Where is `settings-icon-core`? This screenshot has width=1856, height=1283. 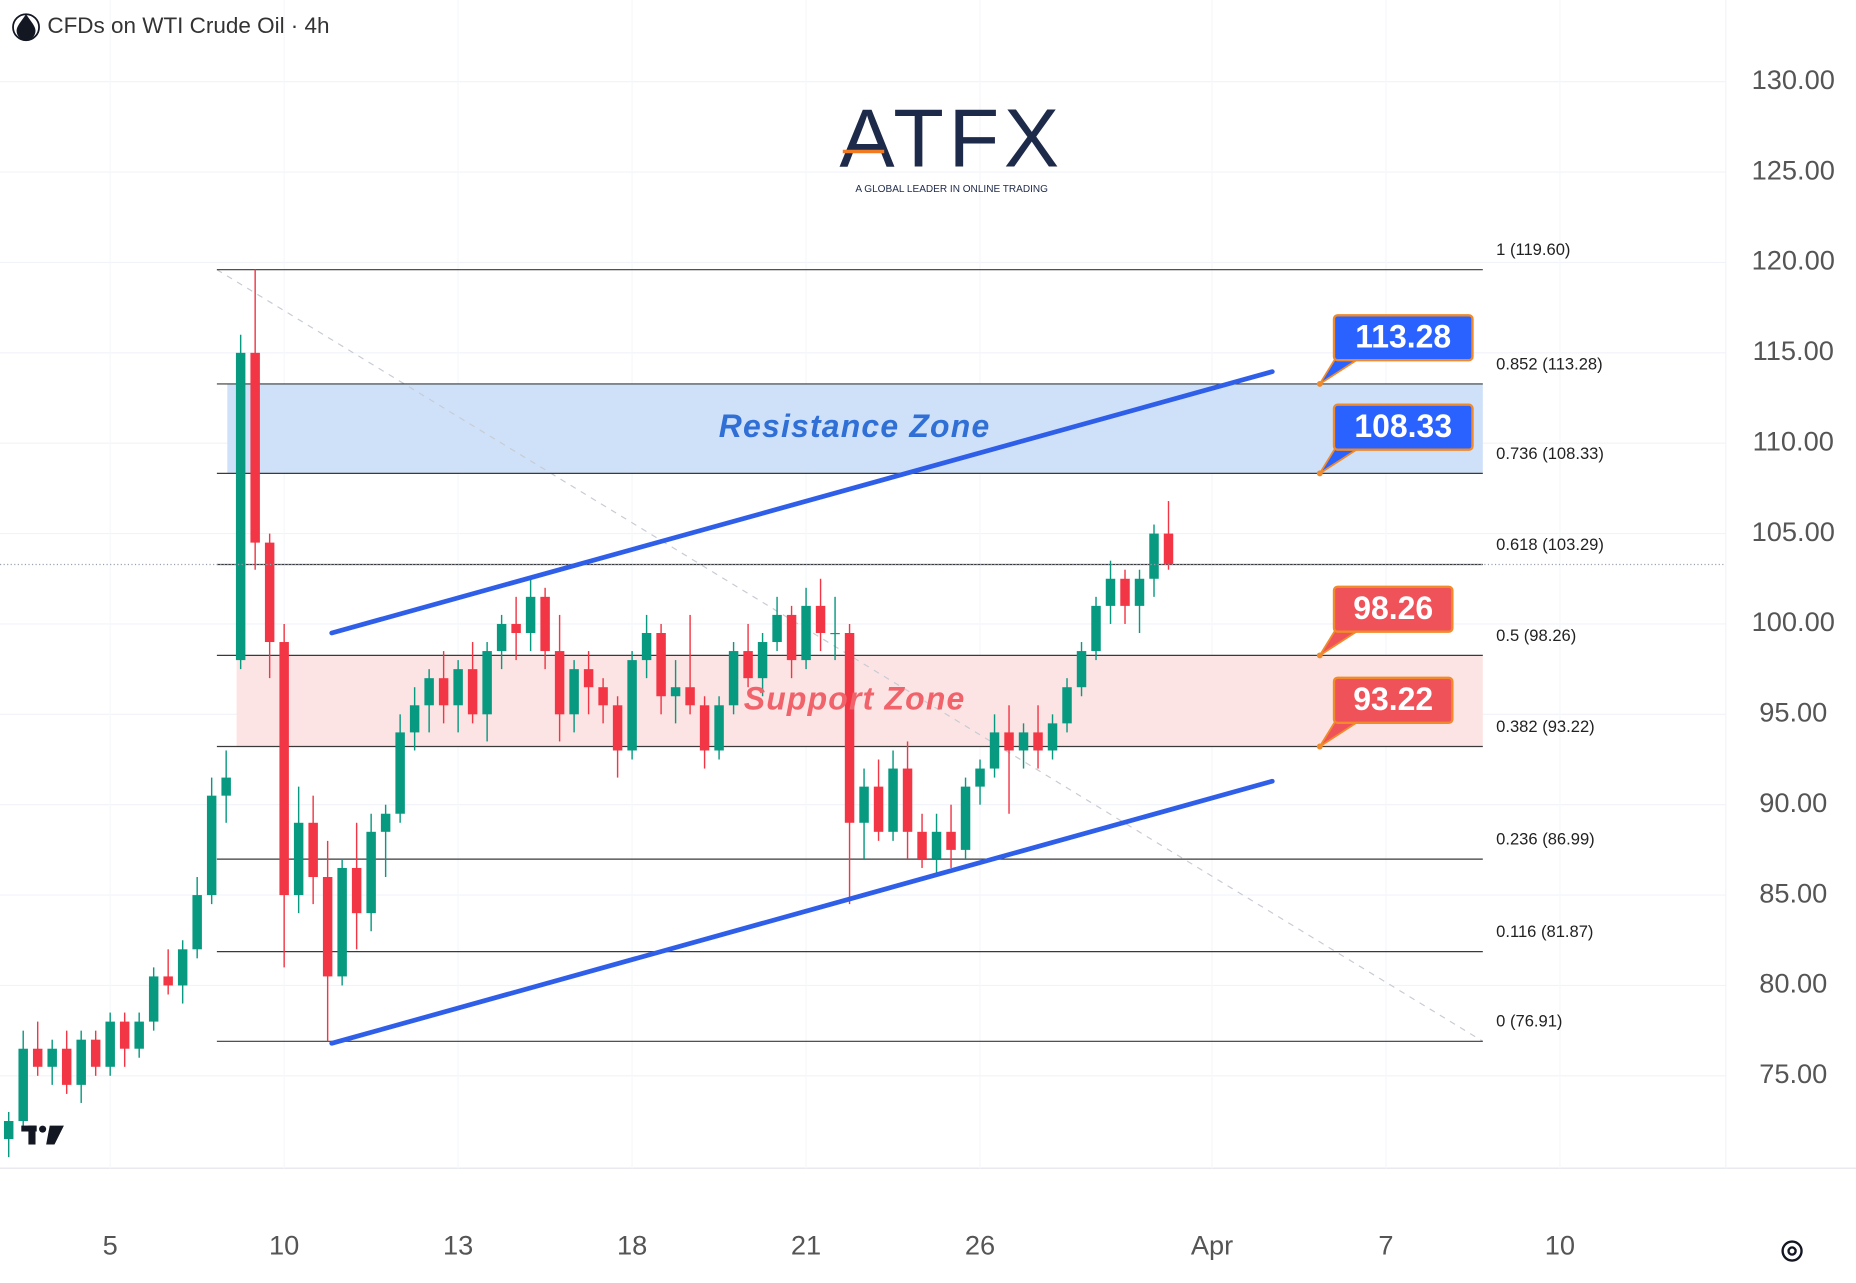
settings-icon-core is located at coordinates (1792, 1251).